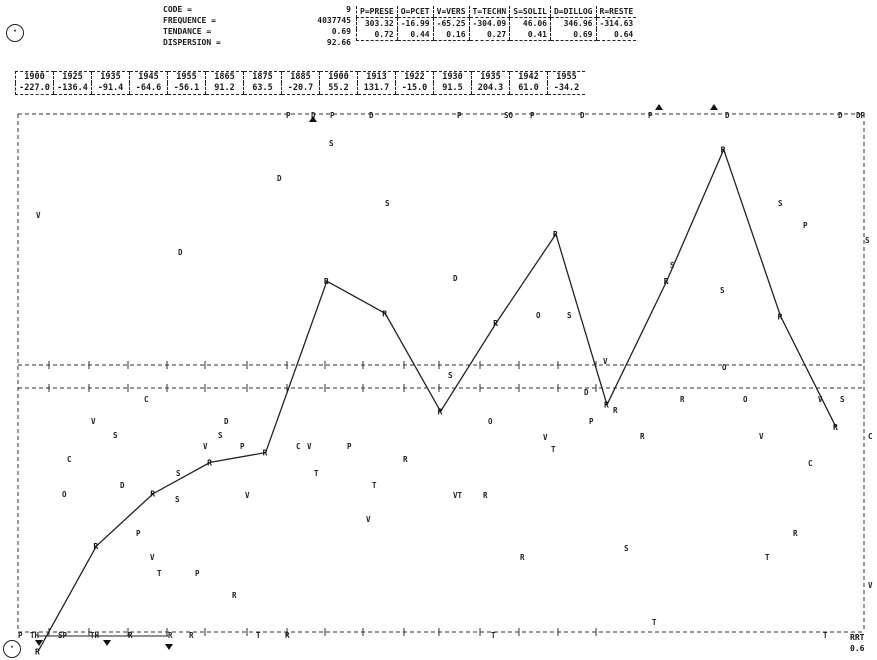  What do you see at coordinates (34, 89) in the screenshot?
I see `year-value-cell: -227.0` at bounding box center [34, 89].